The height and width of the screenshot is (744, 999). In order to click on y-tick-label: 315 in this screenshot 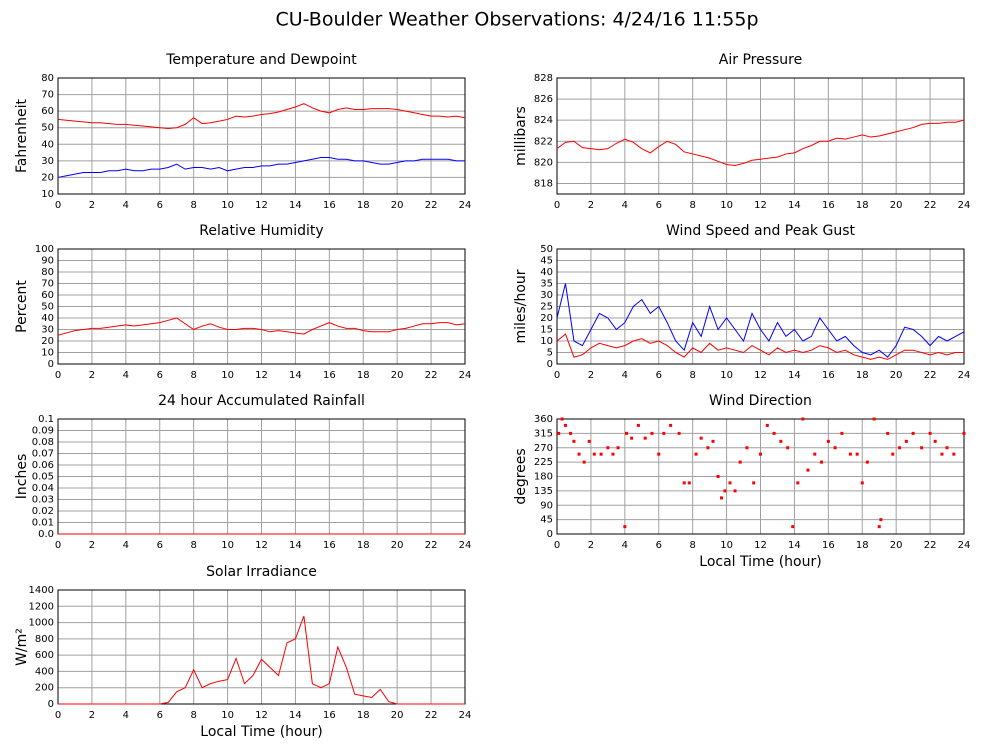, I will do `click(543, 433)`.